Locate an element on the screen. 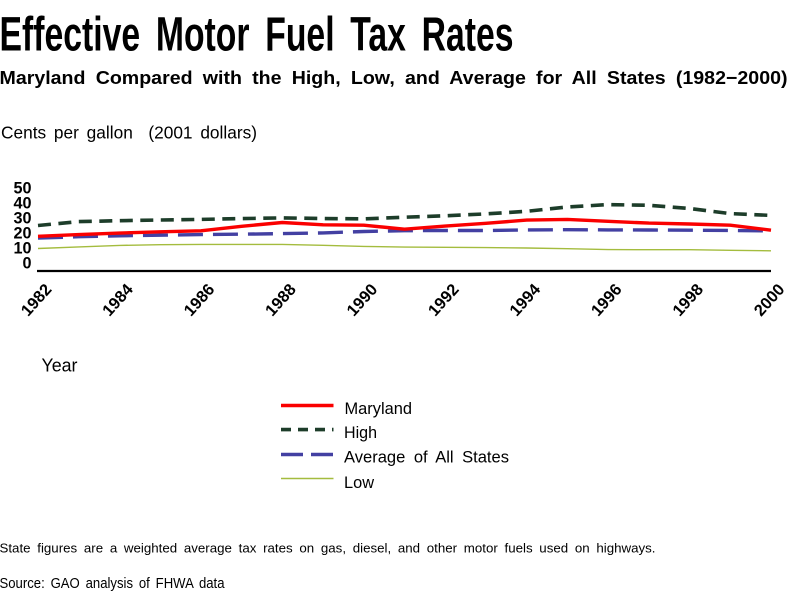  svg-text: 20 is located at coordinates (22, 234).